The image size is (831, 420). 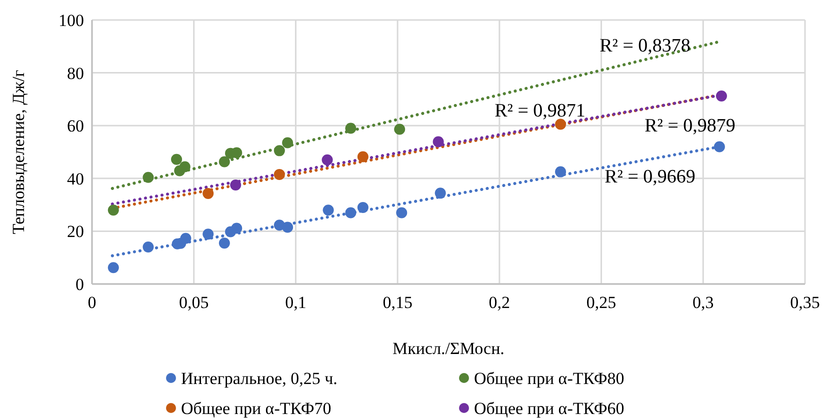 I want to click on y-tick-label: 80, so click(x=75, y=73).